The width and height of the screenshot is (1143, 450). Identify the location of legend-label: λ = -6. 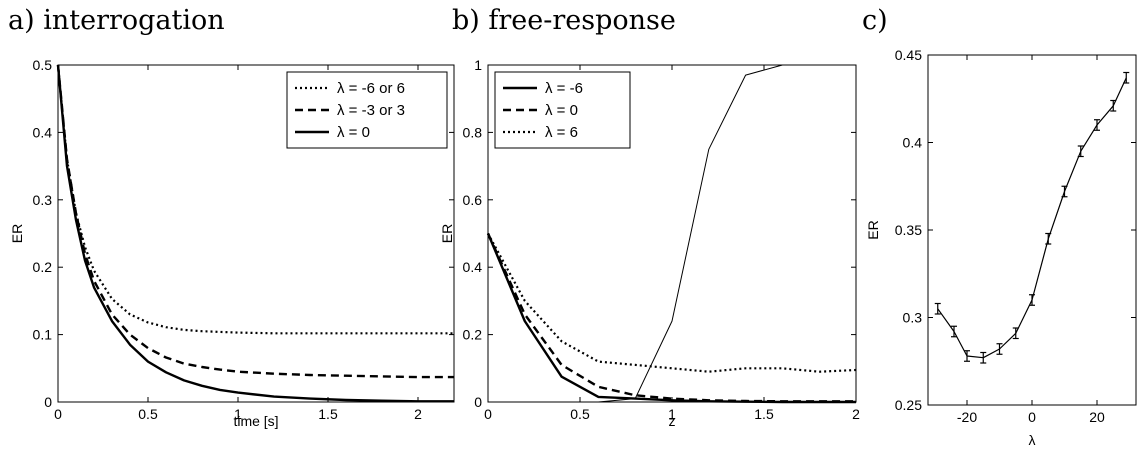
(564, 88).